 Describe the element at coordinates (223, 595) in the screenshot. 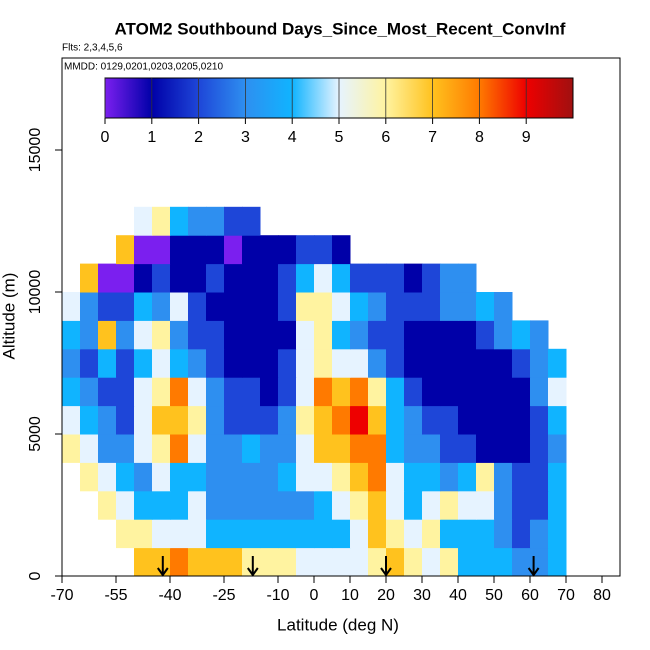

I see `x-tick-label: -25` at that location.